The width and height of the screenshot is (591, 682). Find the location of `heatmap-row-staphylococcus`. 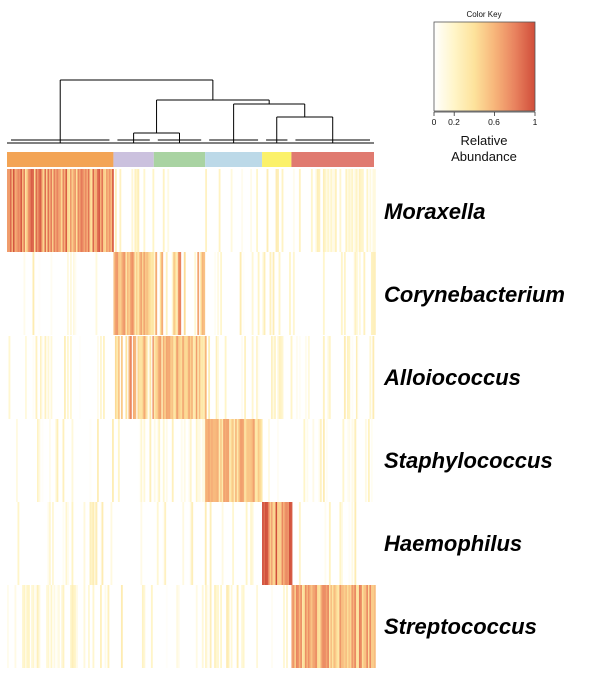

heatmap-row-staphylococcus is located at coordinates (190, 460).